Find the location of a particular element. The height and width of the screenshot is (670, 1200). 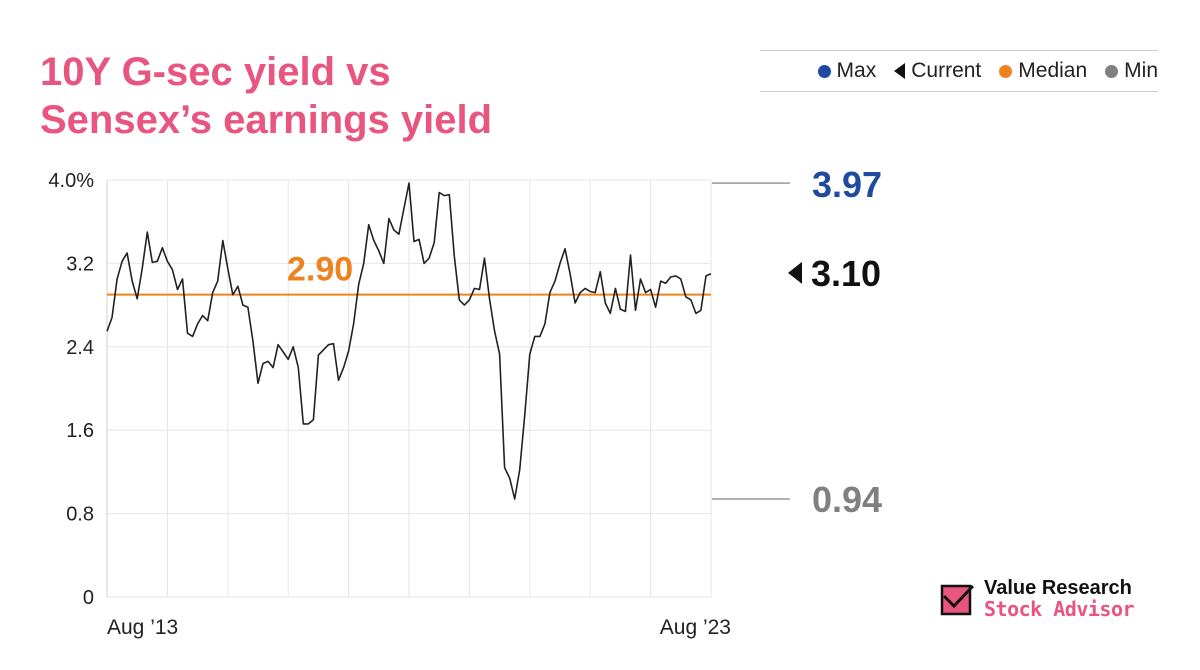

x-tick-label: Aug ’13 is located at coordinates (142, 627).